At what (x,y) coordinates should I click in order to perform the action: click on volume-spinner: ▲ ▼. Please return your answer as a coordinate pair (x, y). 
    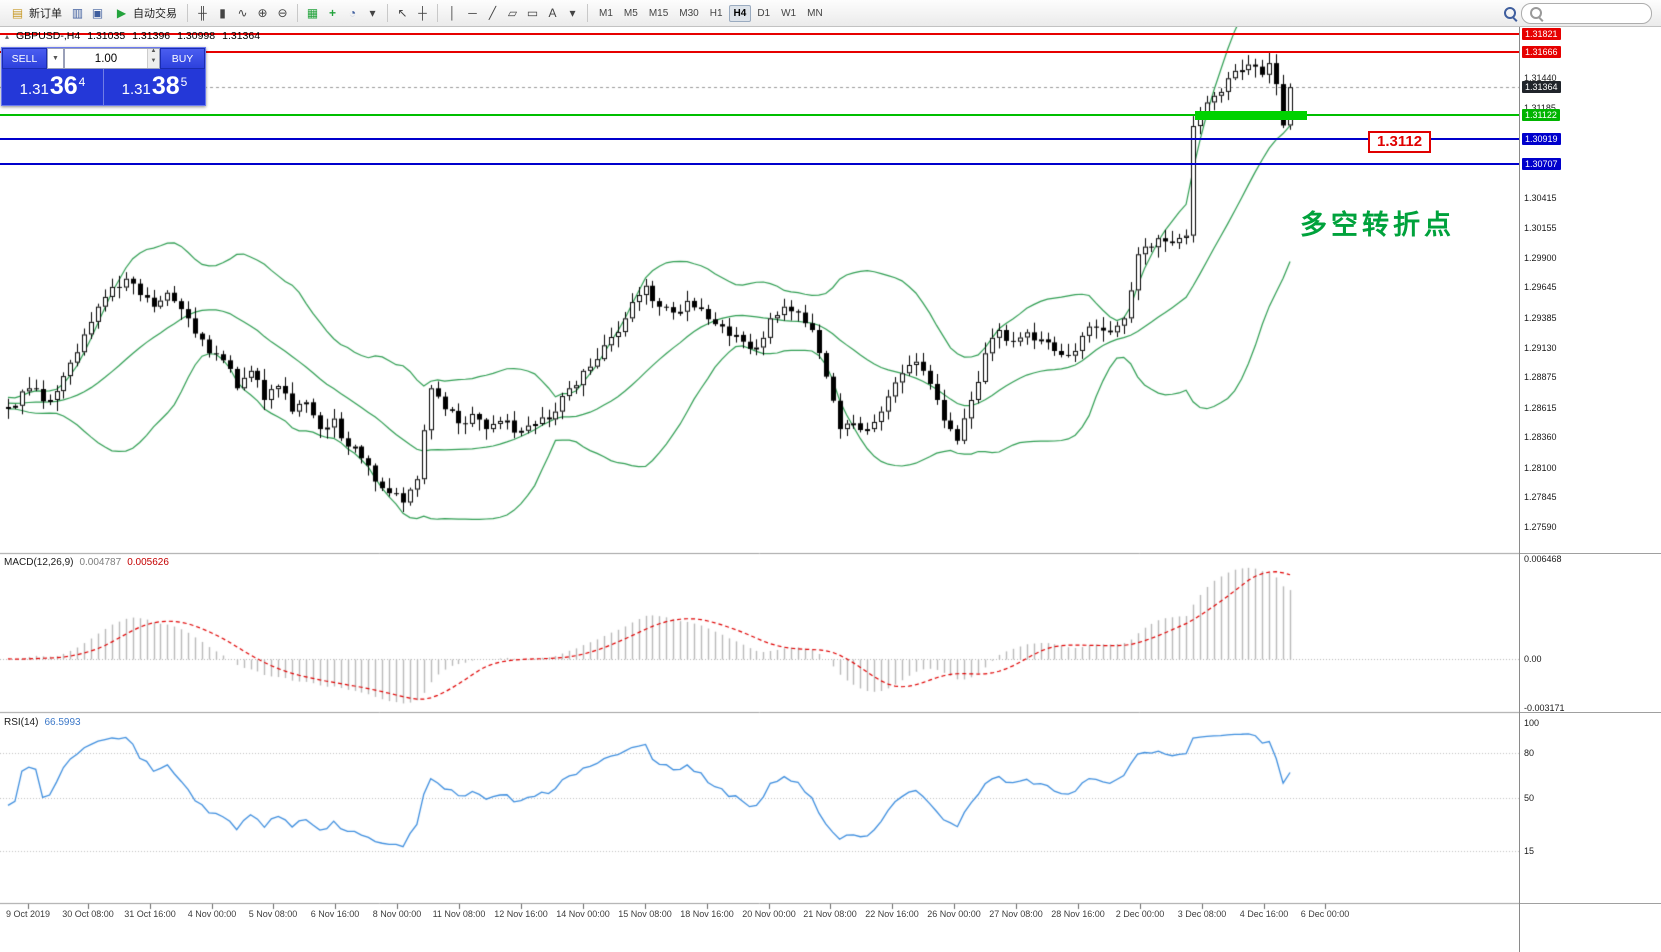
    Looking at the image, I should click on (153, 58).